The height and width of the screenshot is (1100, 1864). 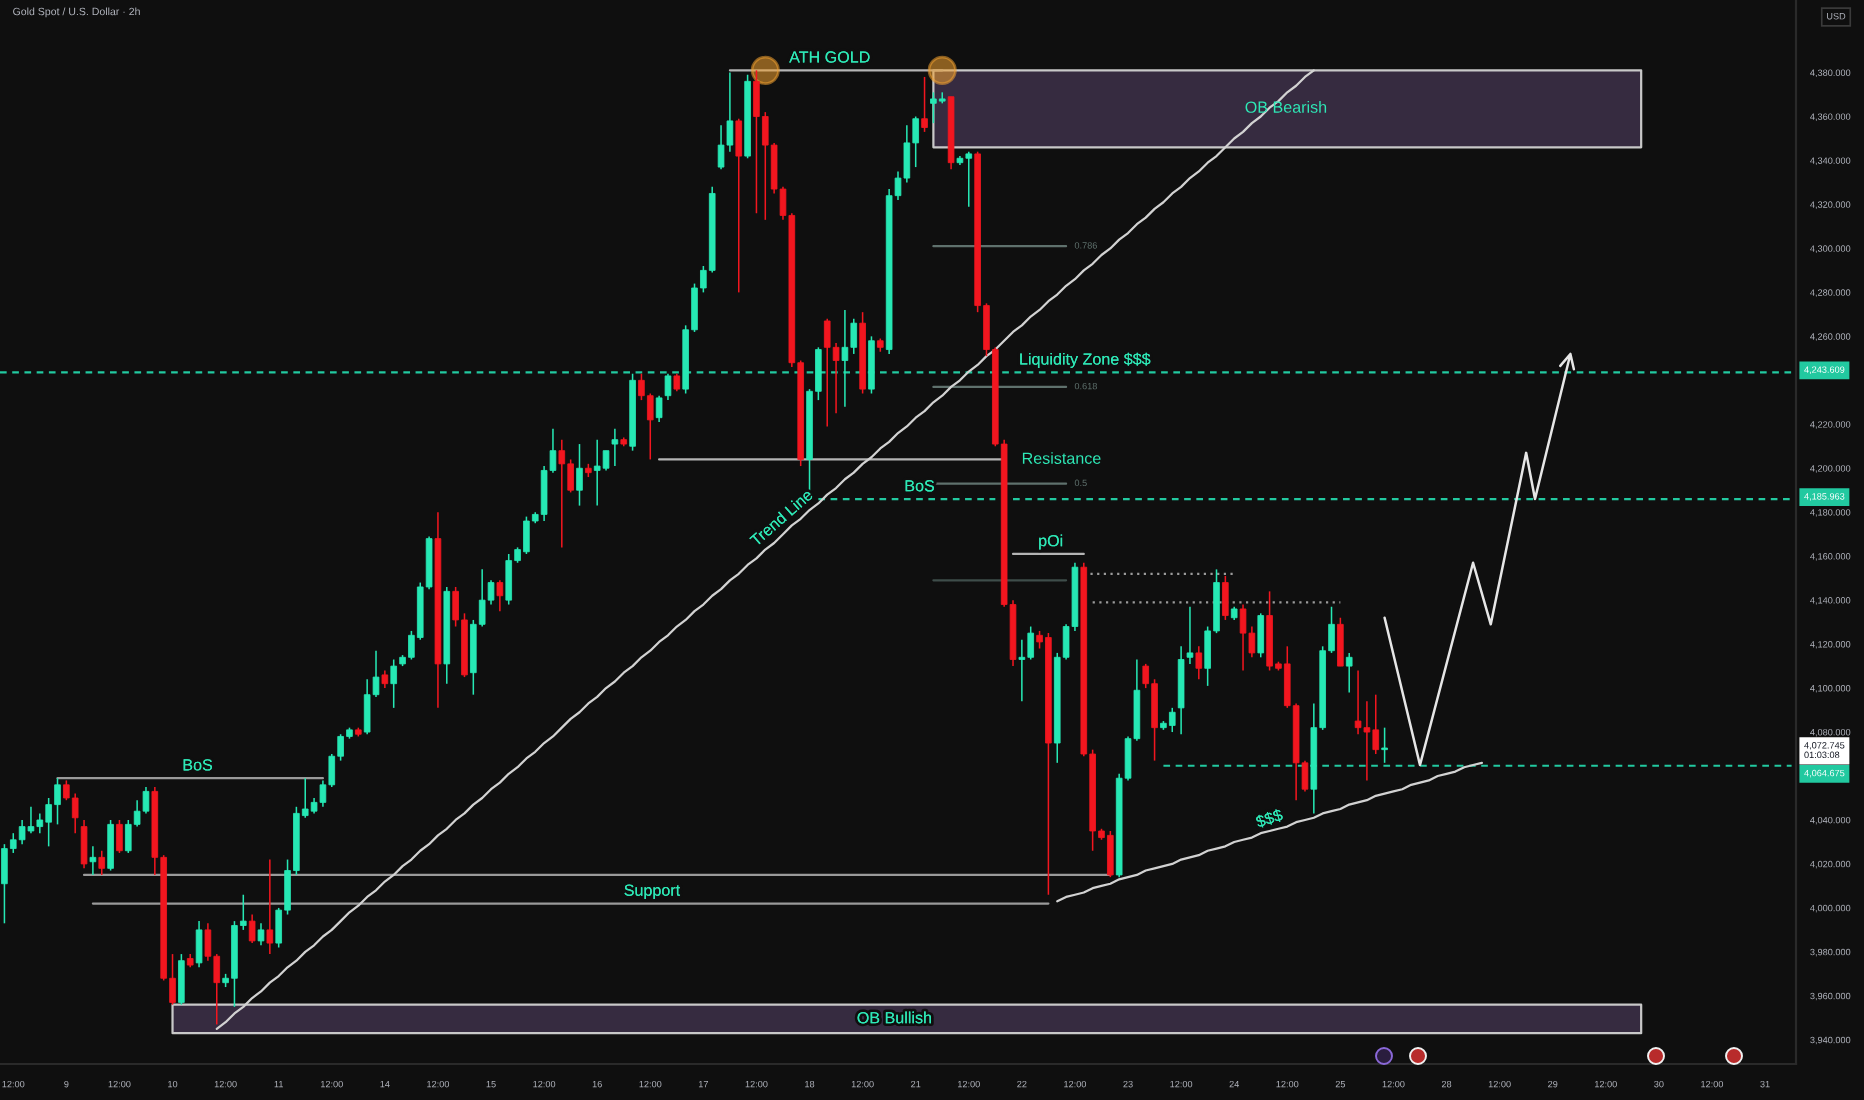 I want to click on annotation: ATH GOLD, so click(x=829, y=57).